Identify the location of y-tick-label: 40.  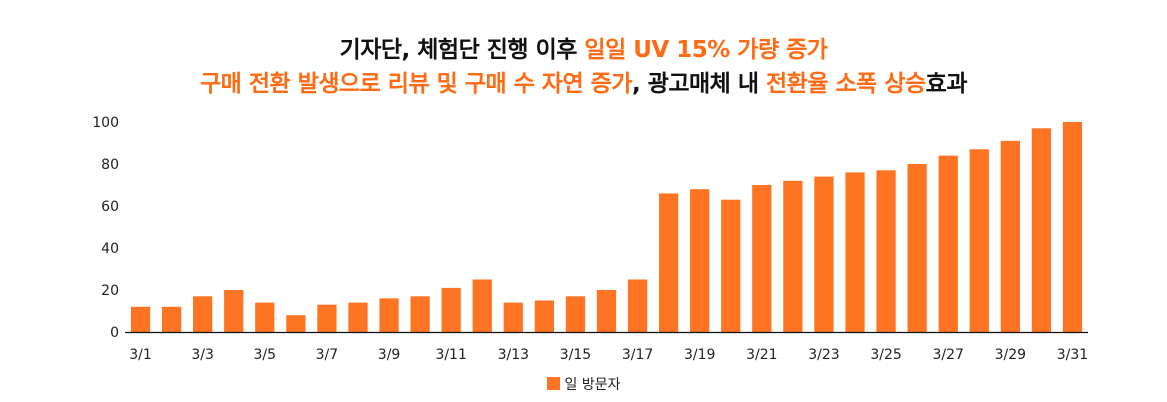
(110, 249).